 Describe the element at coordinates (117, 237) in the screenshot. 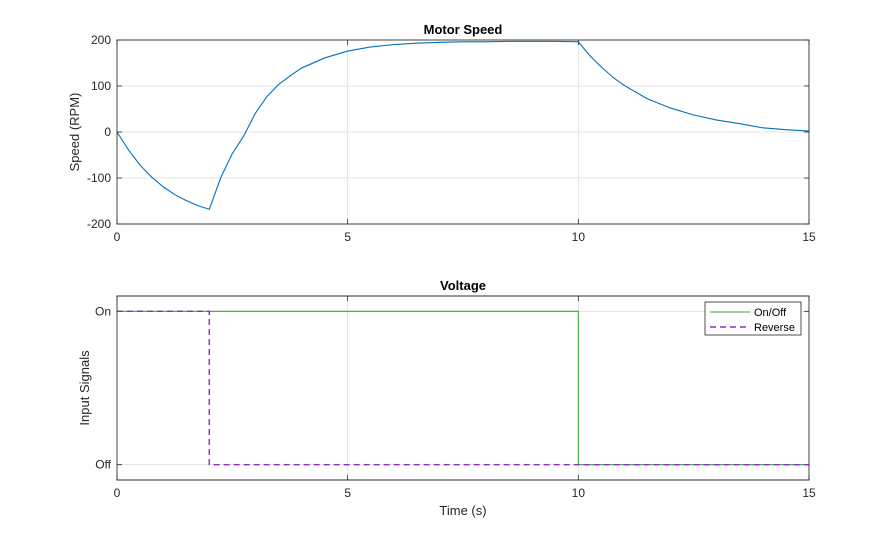

I see `motor-speed-xtick-label: 0` at that location.